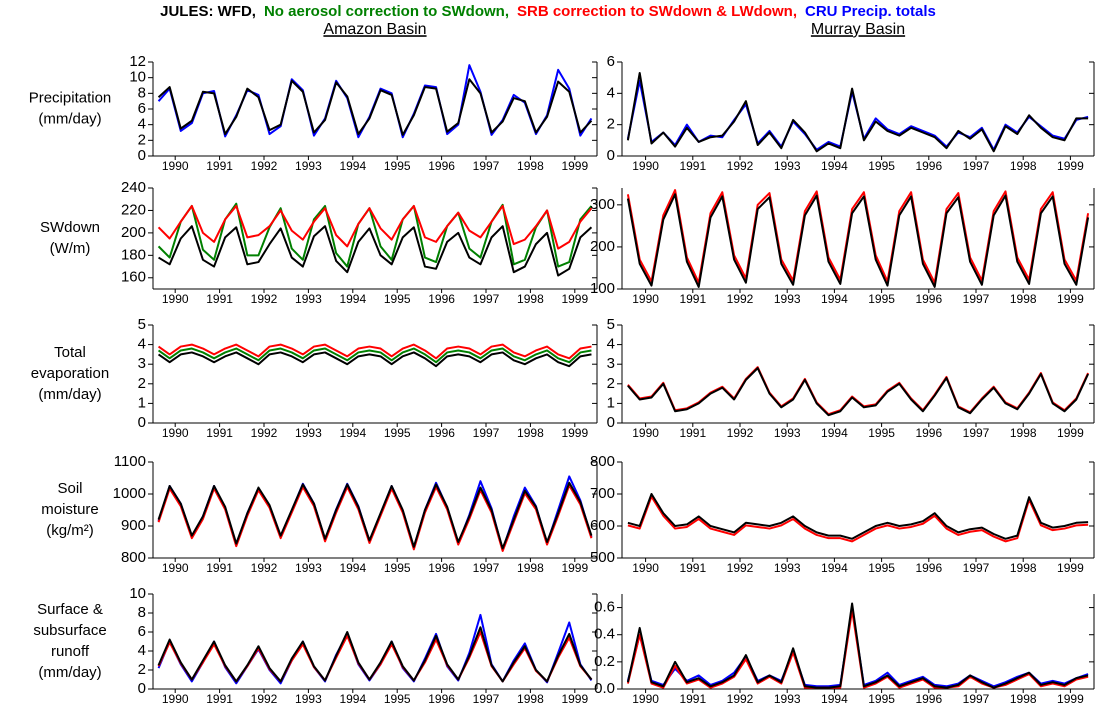  What do you see at coordinates (611, 363) in the screenshot?
I see `y-tick-label: 3` at bounding box center [611, 363].